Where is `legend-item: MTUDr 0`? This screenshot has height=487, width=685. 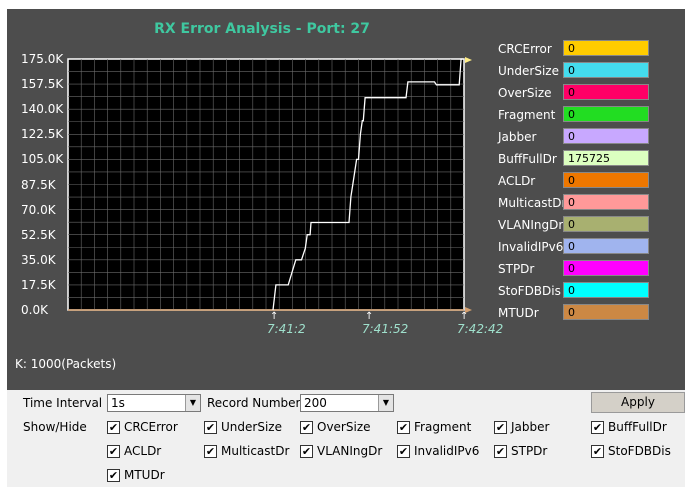
legend-item: MTUDr 0 is located at coordinates (578, 313).